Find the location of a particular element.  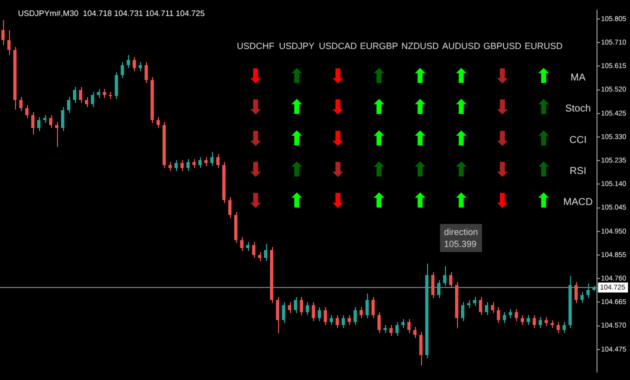

category-label: RSI is located at coordinates (578, 172).